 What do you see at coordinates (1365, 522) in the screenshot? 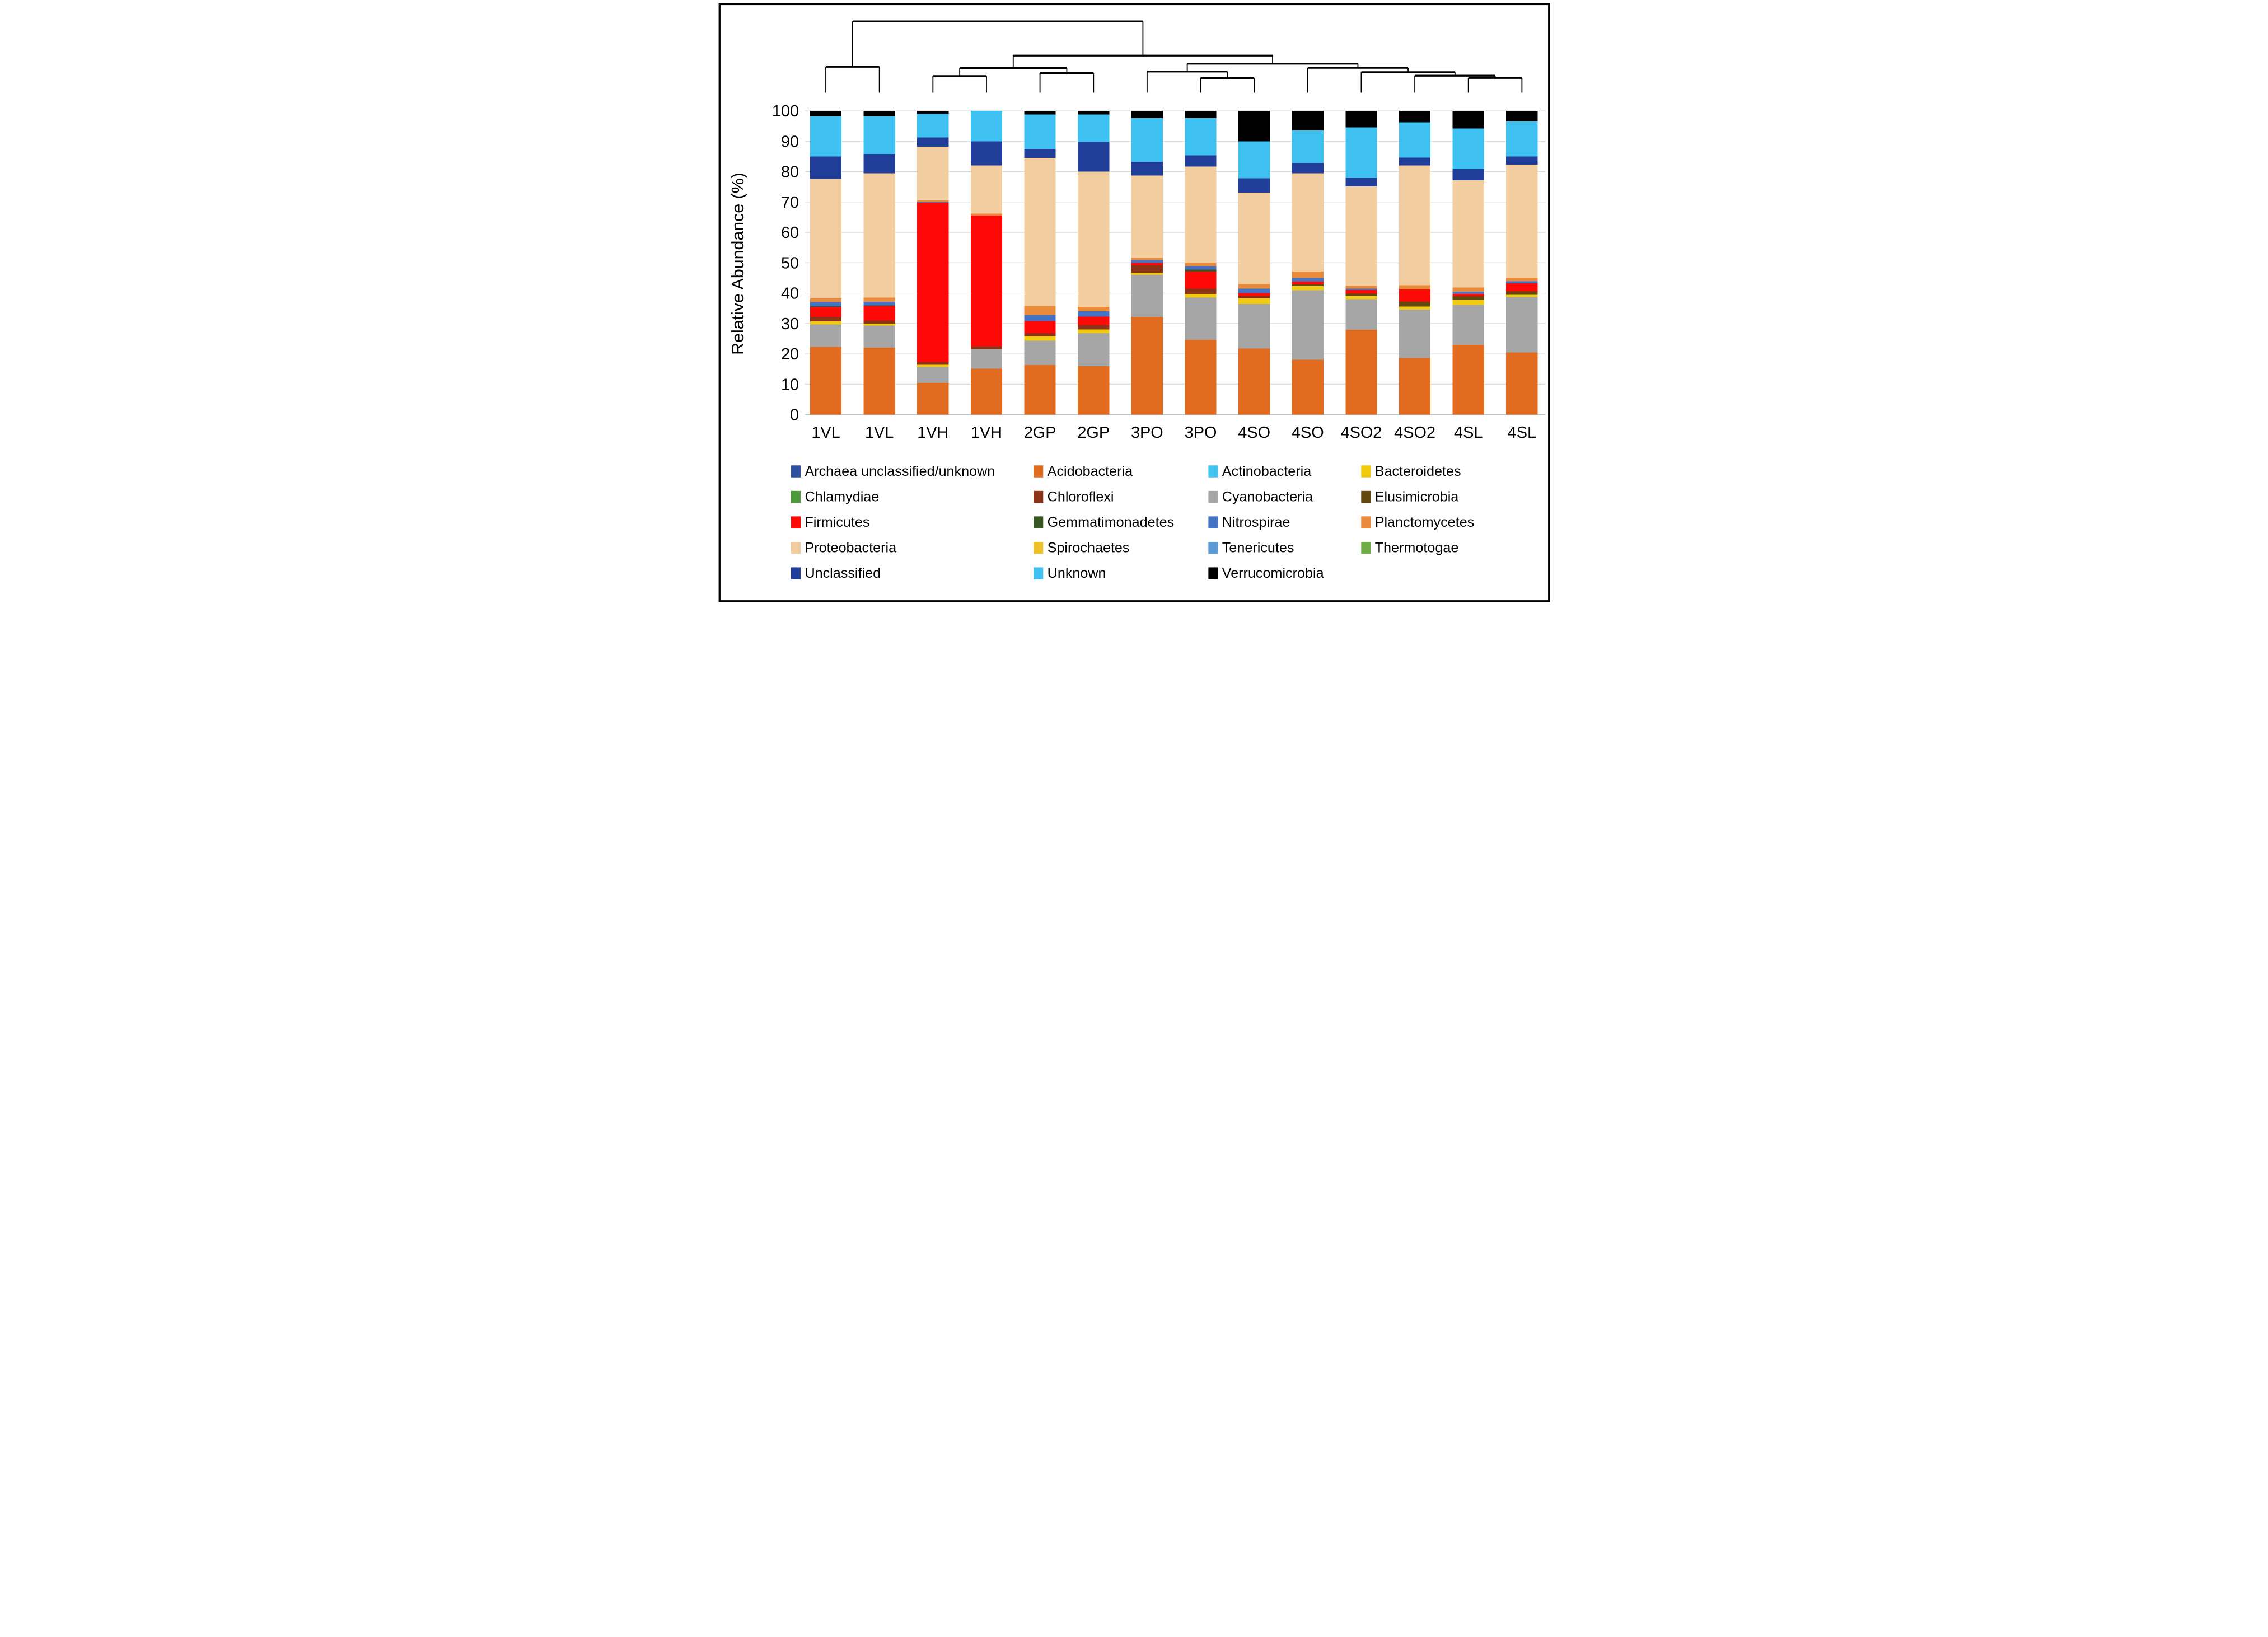
I see `legend-swatch-planctomycetes` at bounding box center [1365, 522].